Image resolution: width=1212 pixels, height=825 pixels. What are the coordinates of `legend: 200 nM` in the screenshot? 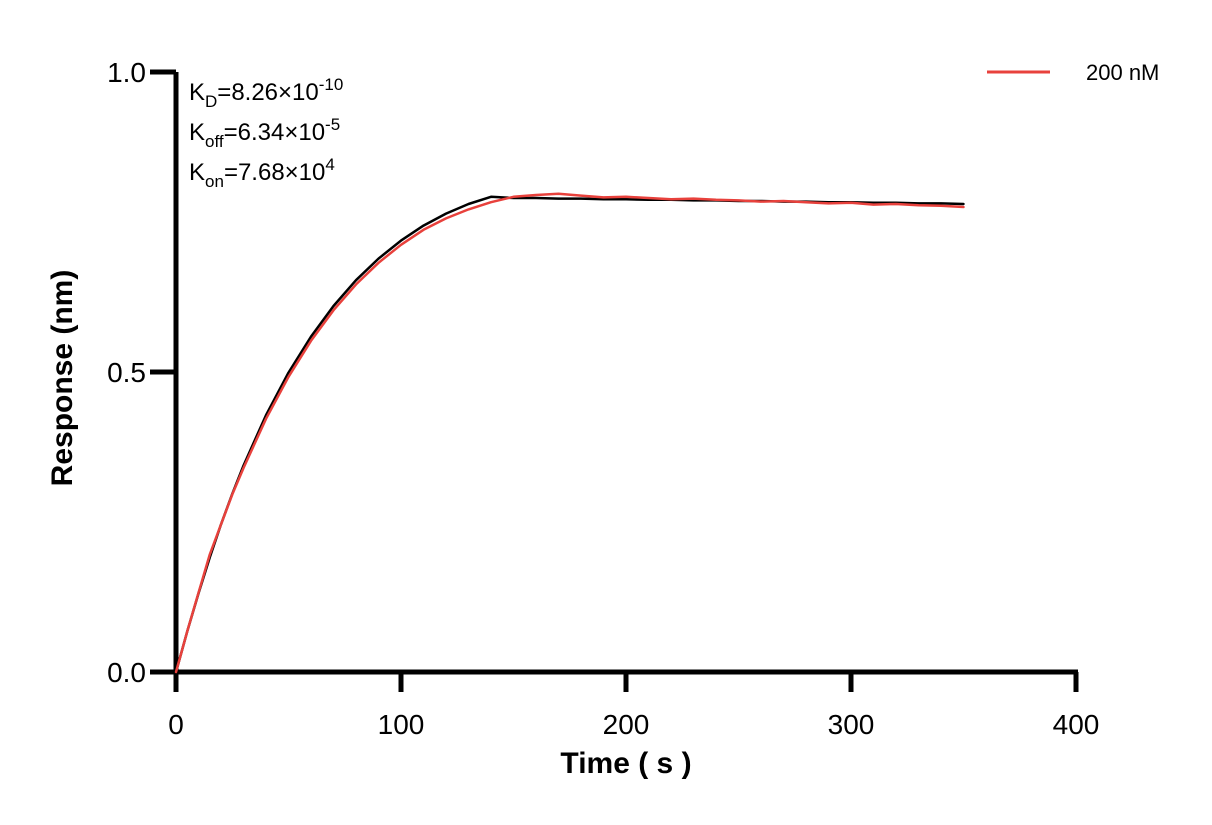 It's located at (1073, 72).